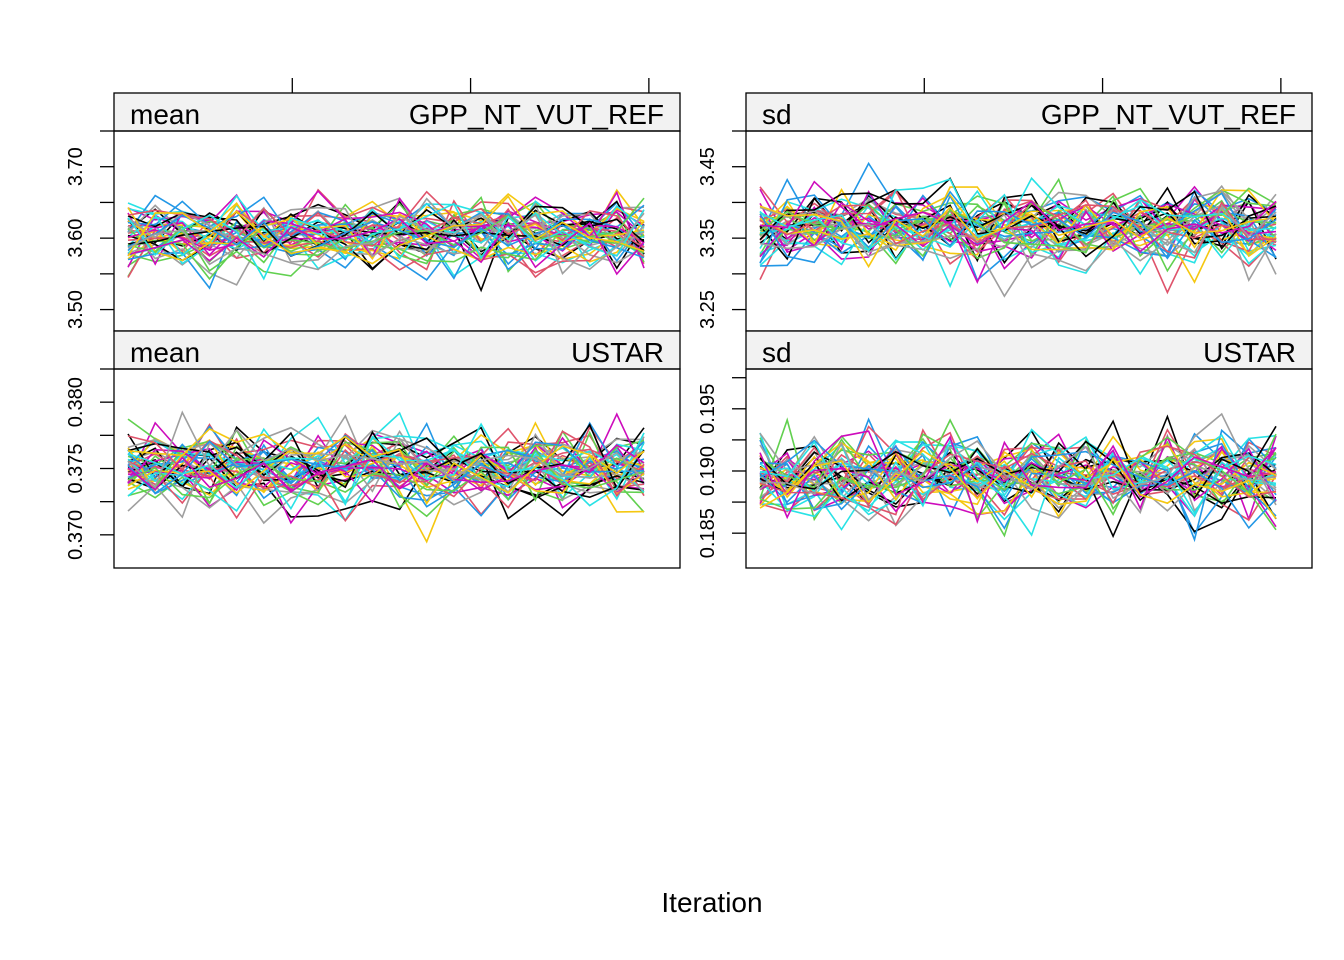  I want to click on y-tick-label: 0.380, so click(76, 402).